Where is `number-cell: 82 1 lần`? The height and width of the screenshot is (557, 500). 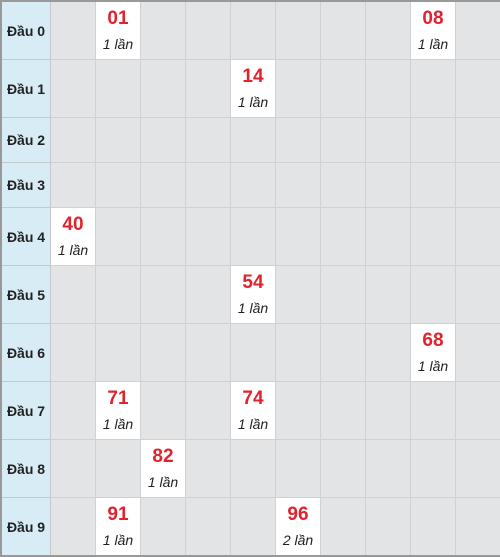
number-cell: 82 1 lần is located at coordinates (163, 469).